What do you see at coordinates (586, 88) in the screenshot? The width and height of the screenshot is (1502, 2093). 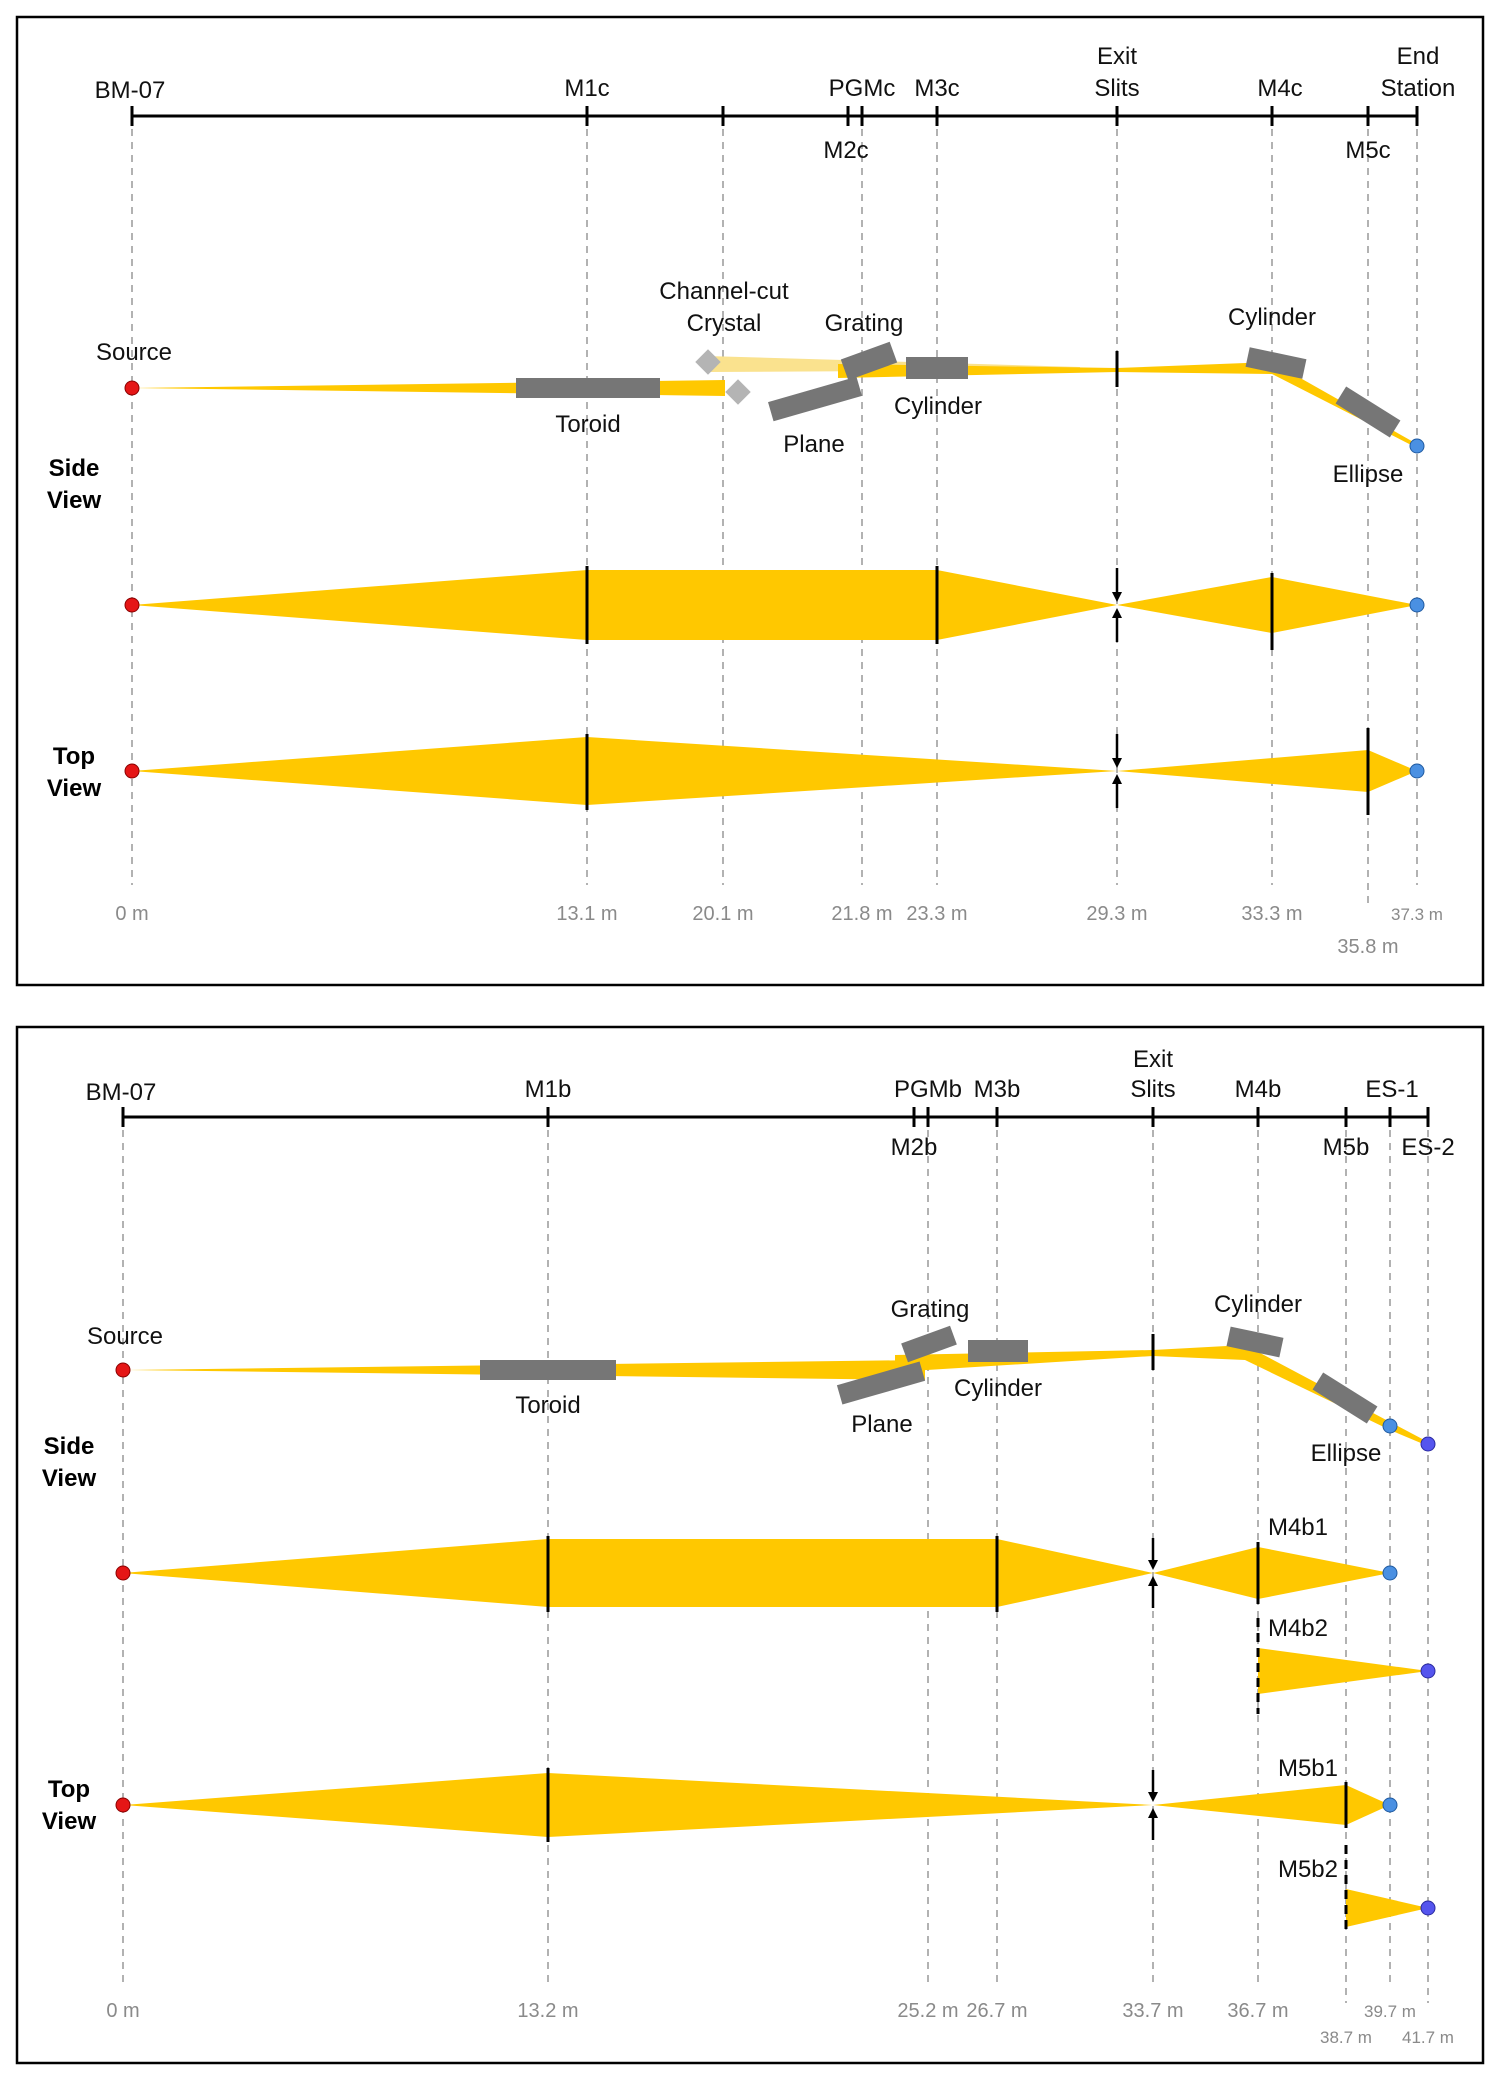 I see `c-m1-label: M1c` at bounding box center [586, 88].